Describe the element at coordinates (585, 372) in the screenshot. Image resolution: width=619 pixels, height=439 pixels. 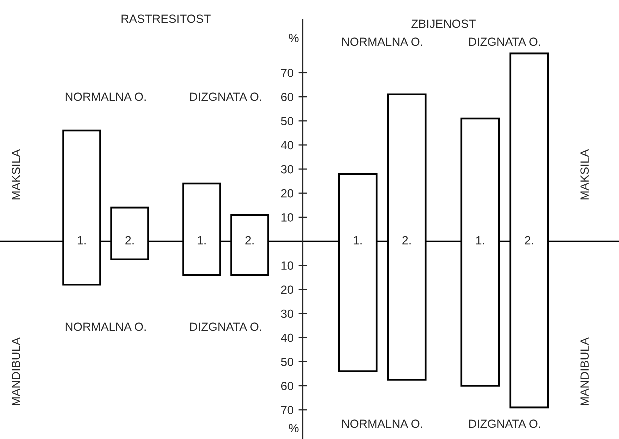
I see `text: MANDIBULA` at that location.